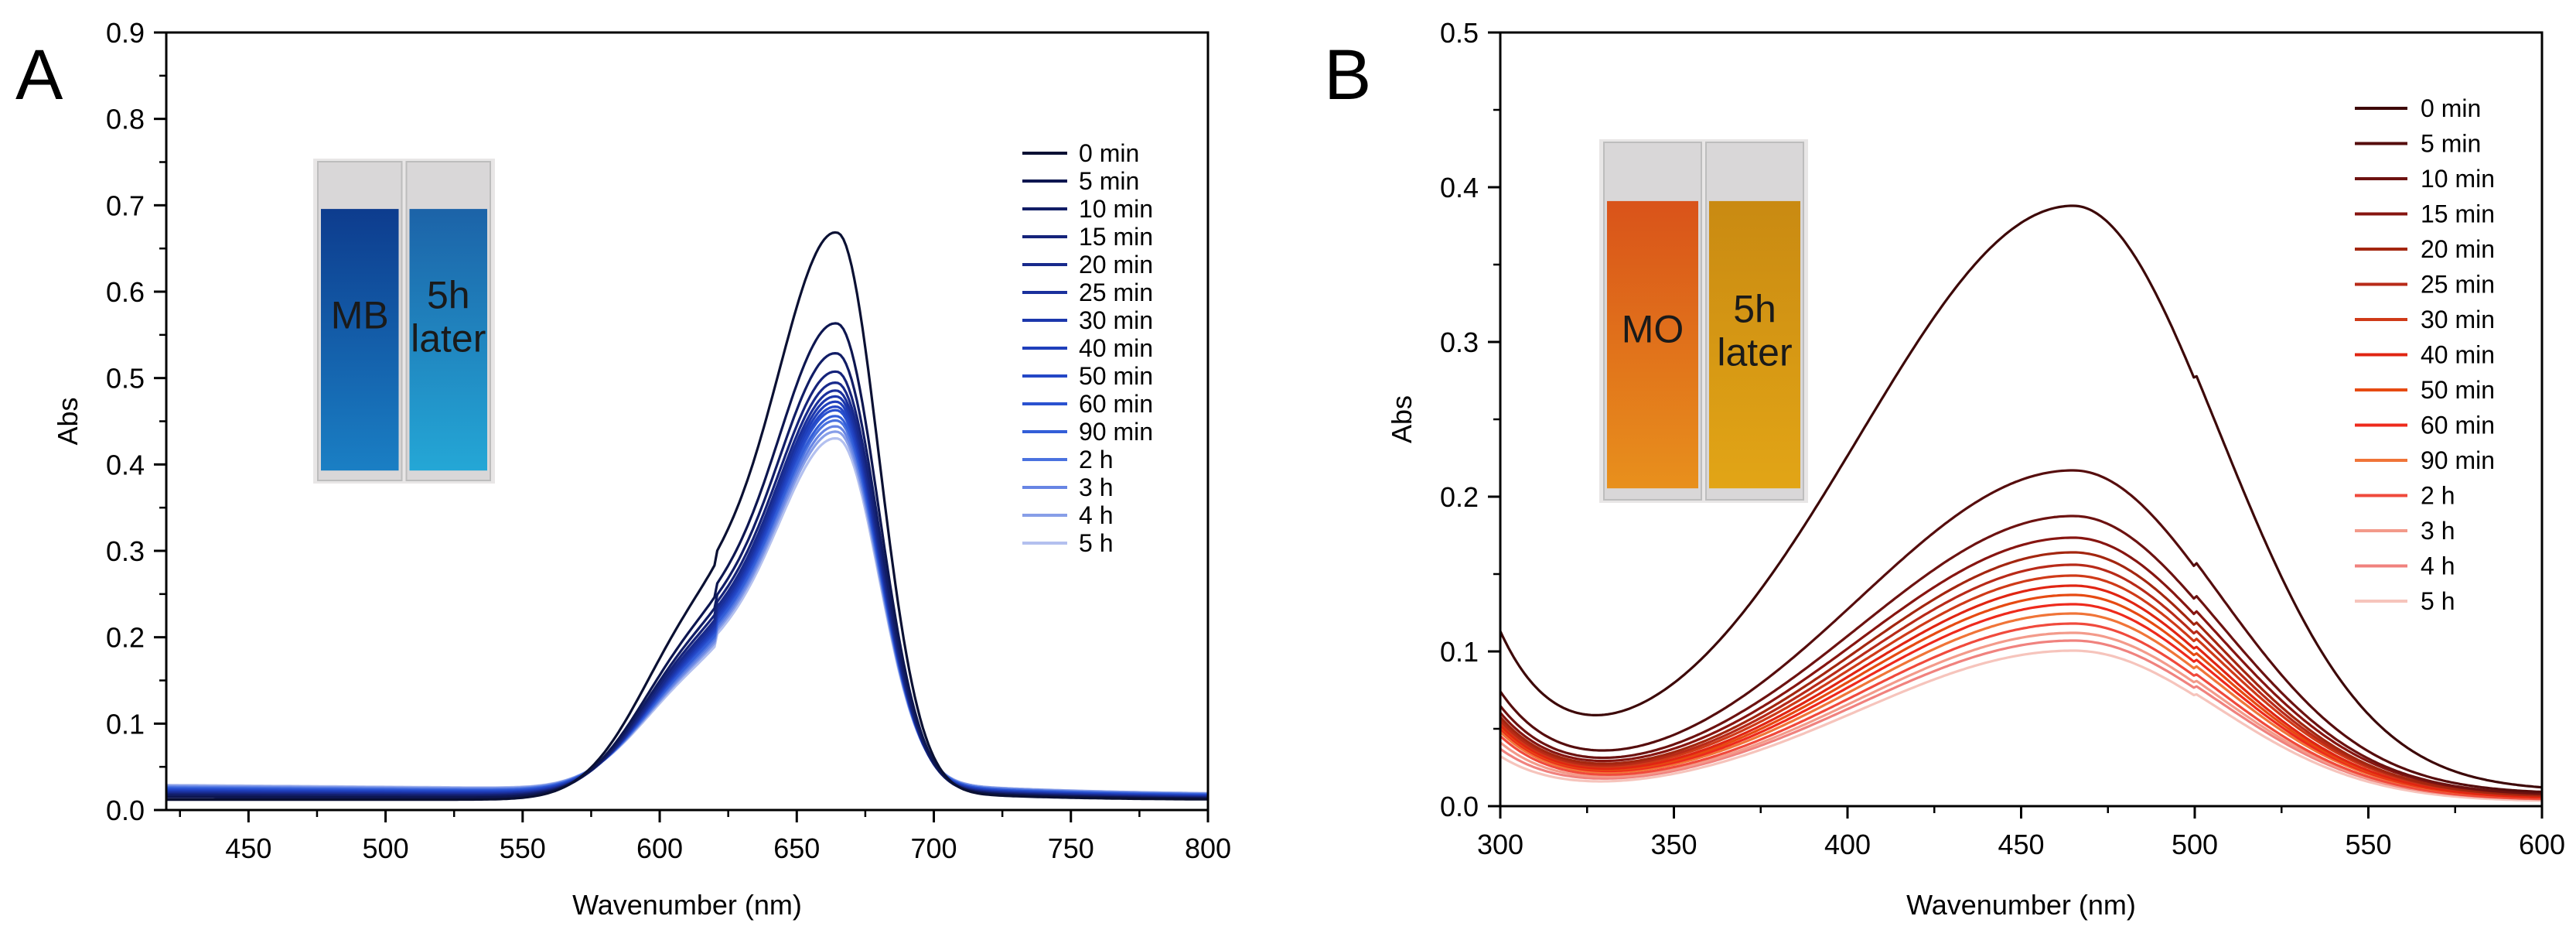 This screenshot has height=940, width=2576. I want to click on x-tick-label: 350, so click(1674, 845).